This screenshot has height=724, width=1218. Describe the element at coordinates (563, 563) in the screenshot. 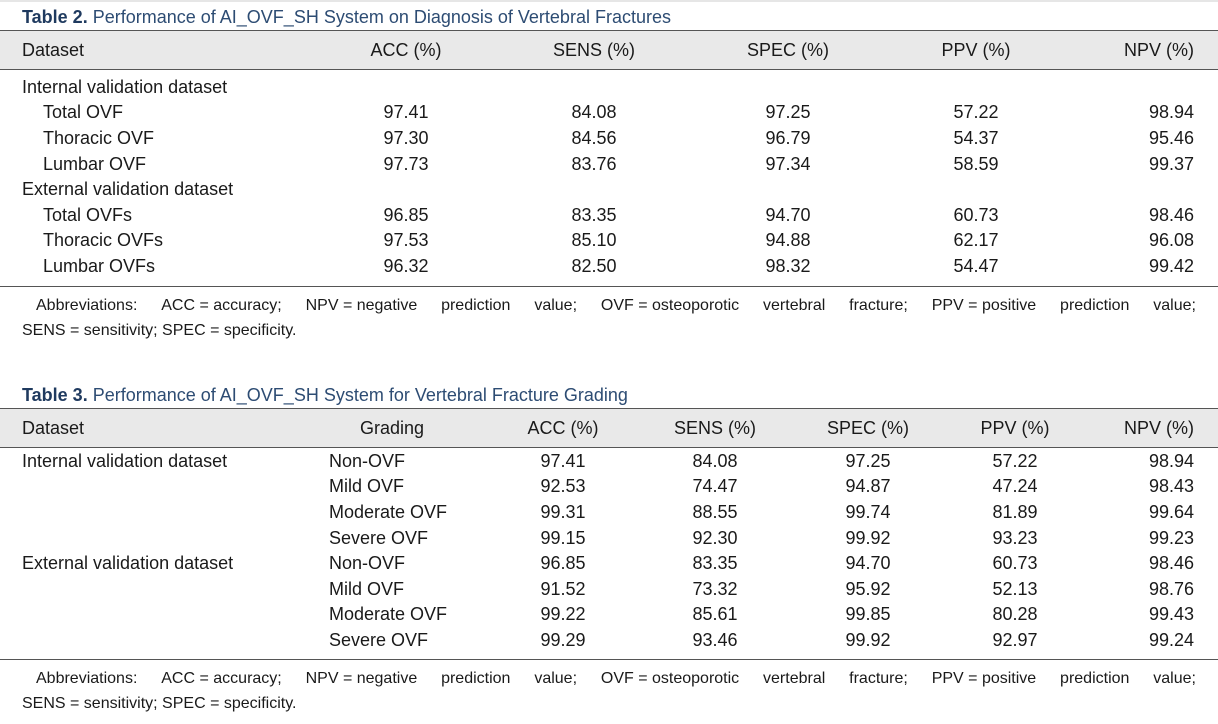

I see `value-cell: 96.85` at that location.